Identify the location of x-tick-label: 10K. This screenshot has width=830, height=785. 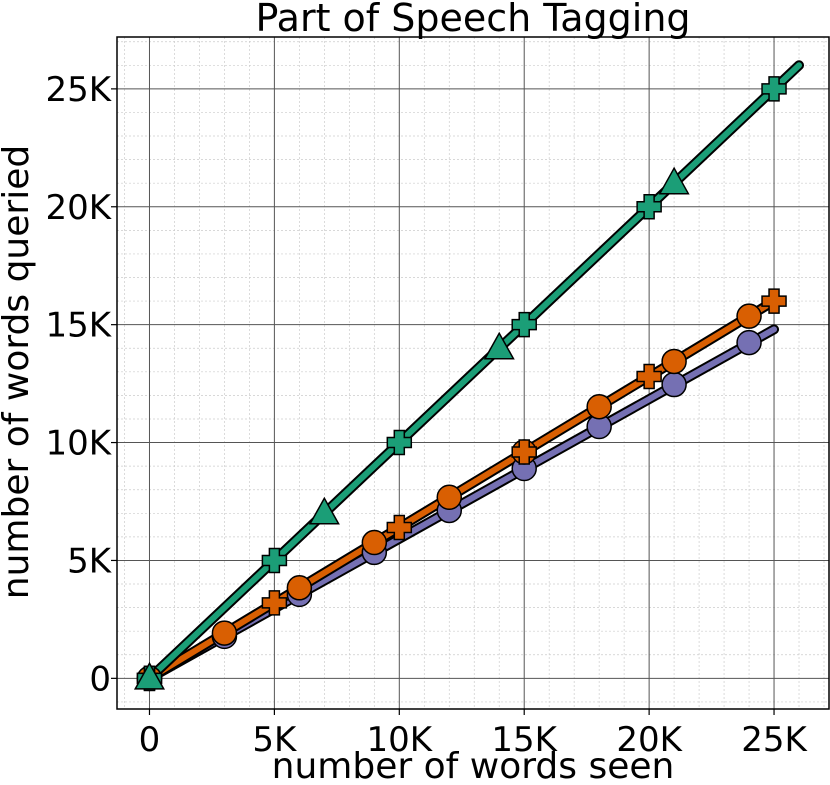
(400, 740).